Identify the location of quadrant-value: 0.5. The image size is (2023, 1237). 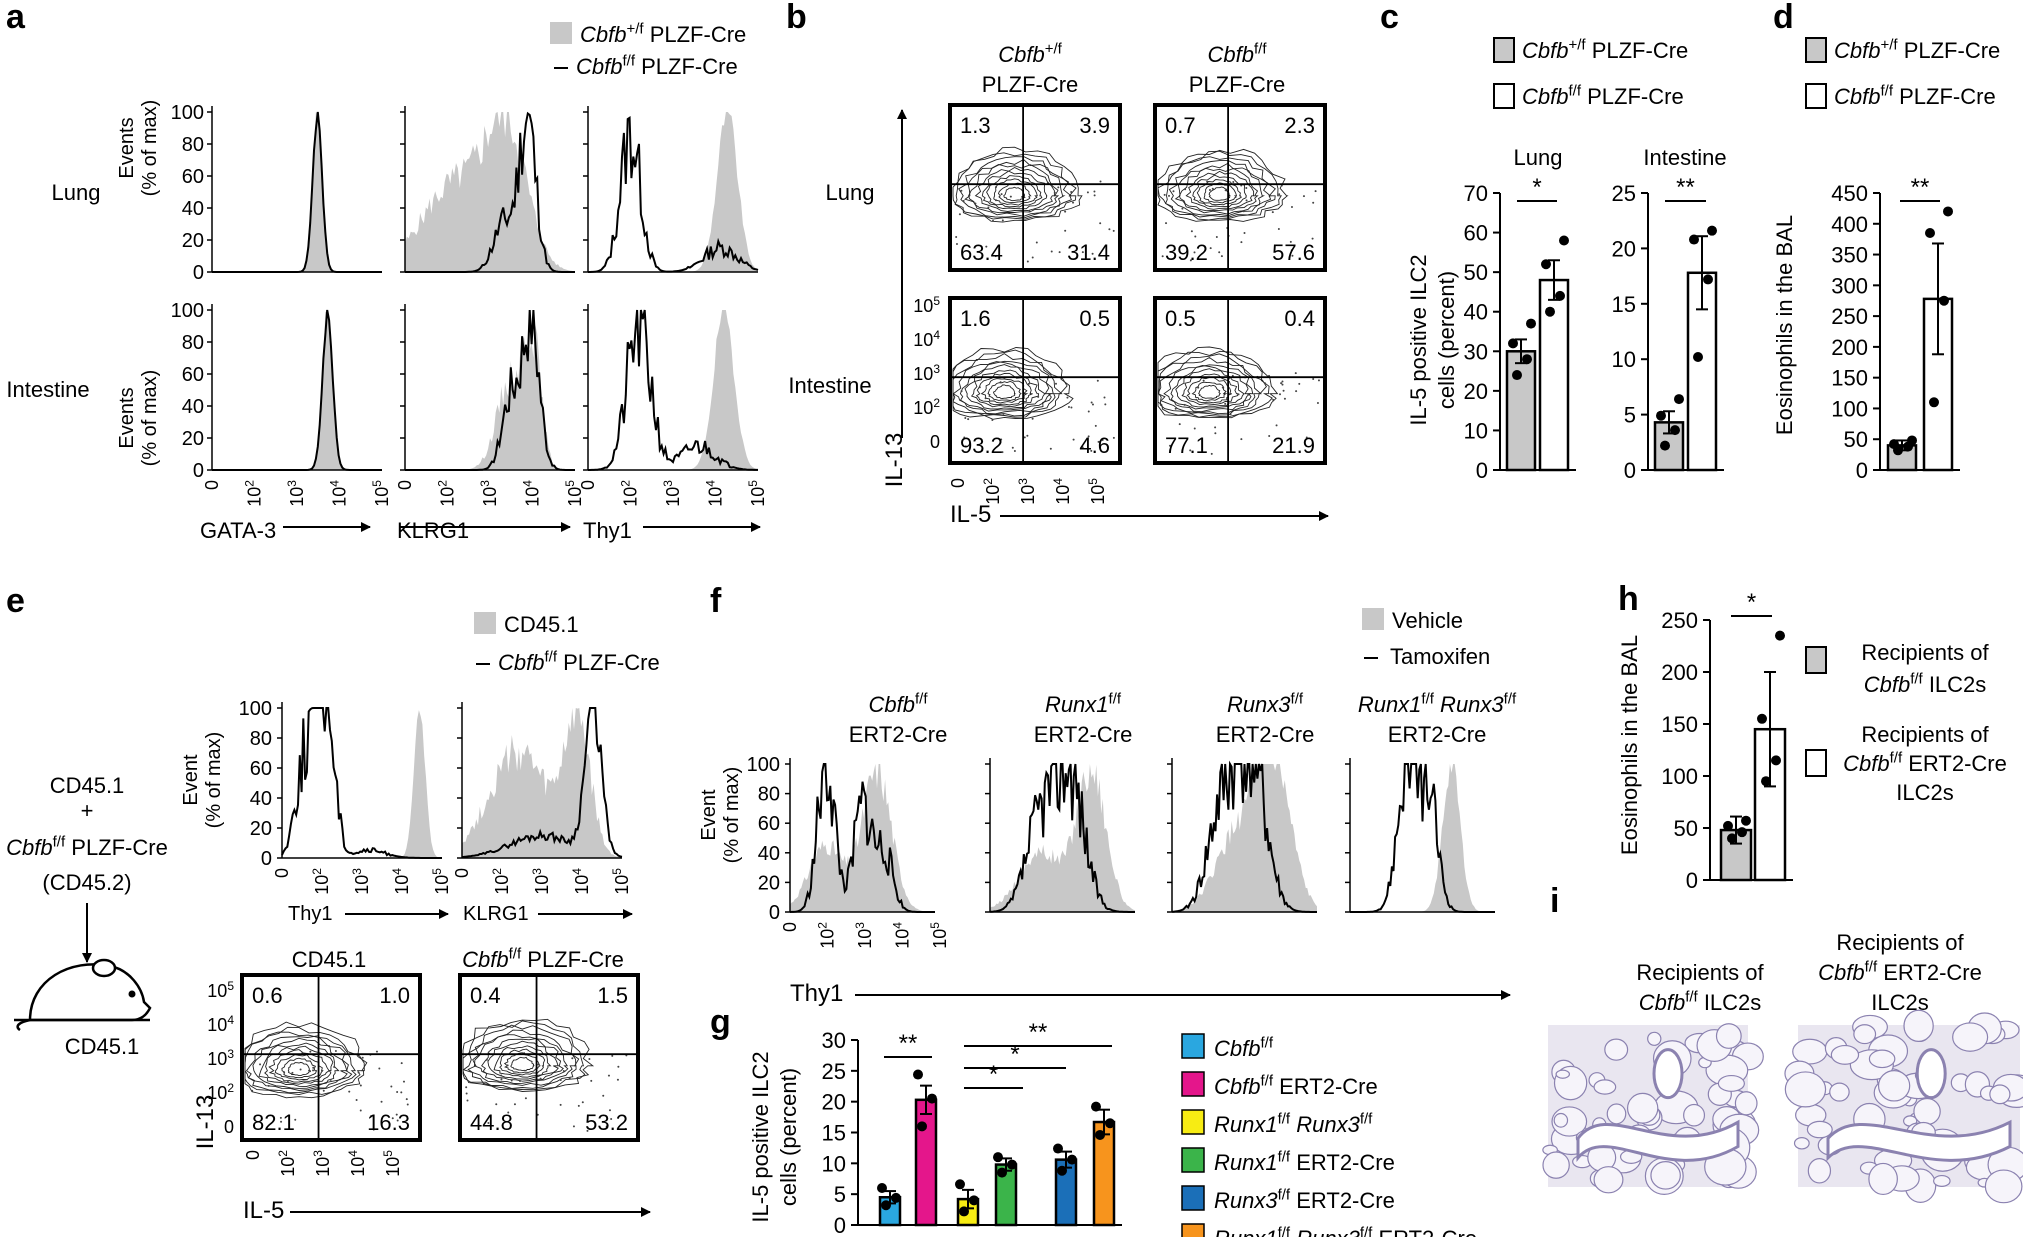
(1094, 318).